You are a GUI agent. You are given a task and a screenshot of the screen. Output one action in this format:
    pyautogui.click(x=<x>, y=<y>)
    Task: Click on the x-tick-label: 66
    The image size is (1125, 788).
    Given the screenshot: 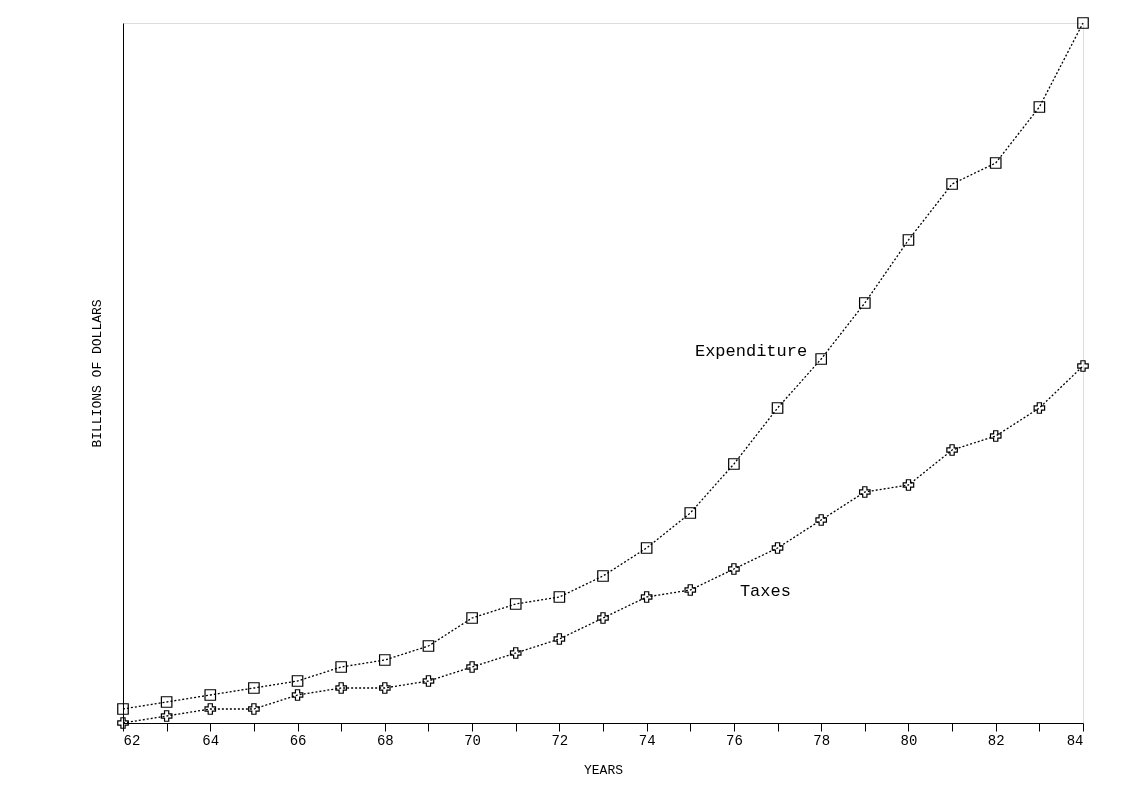 What is the action you would take?
    pyautogui.click(x=298, y=740)
    